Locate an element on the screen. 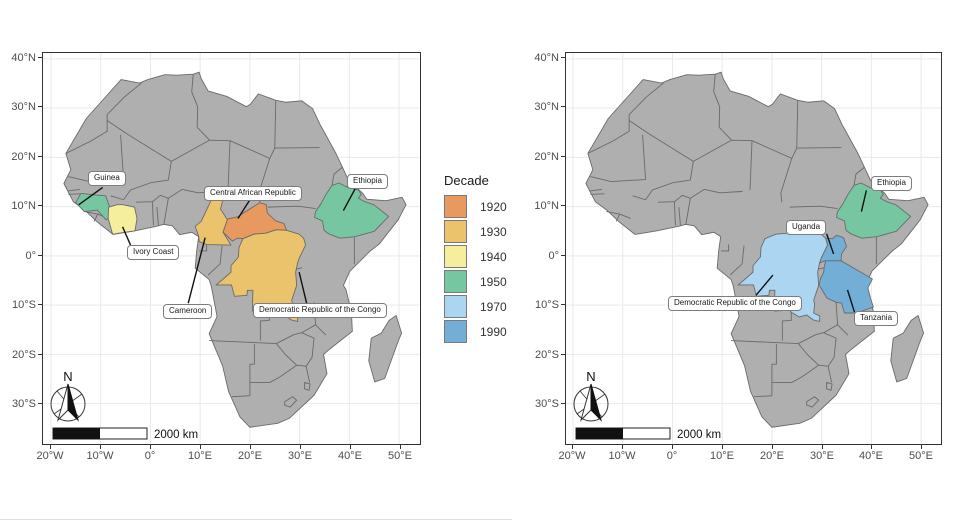 The width and height of the screenshot is (960, 522). country-label-uganda: Uganda is located at coordinates (806, 227).